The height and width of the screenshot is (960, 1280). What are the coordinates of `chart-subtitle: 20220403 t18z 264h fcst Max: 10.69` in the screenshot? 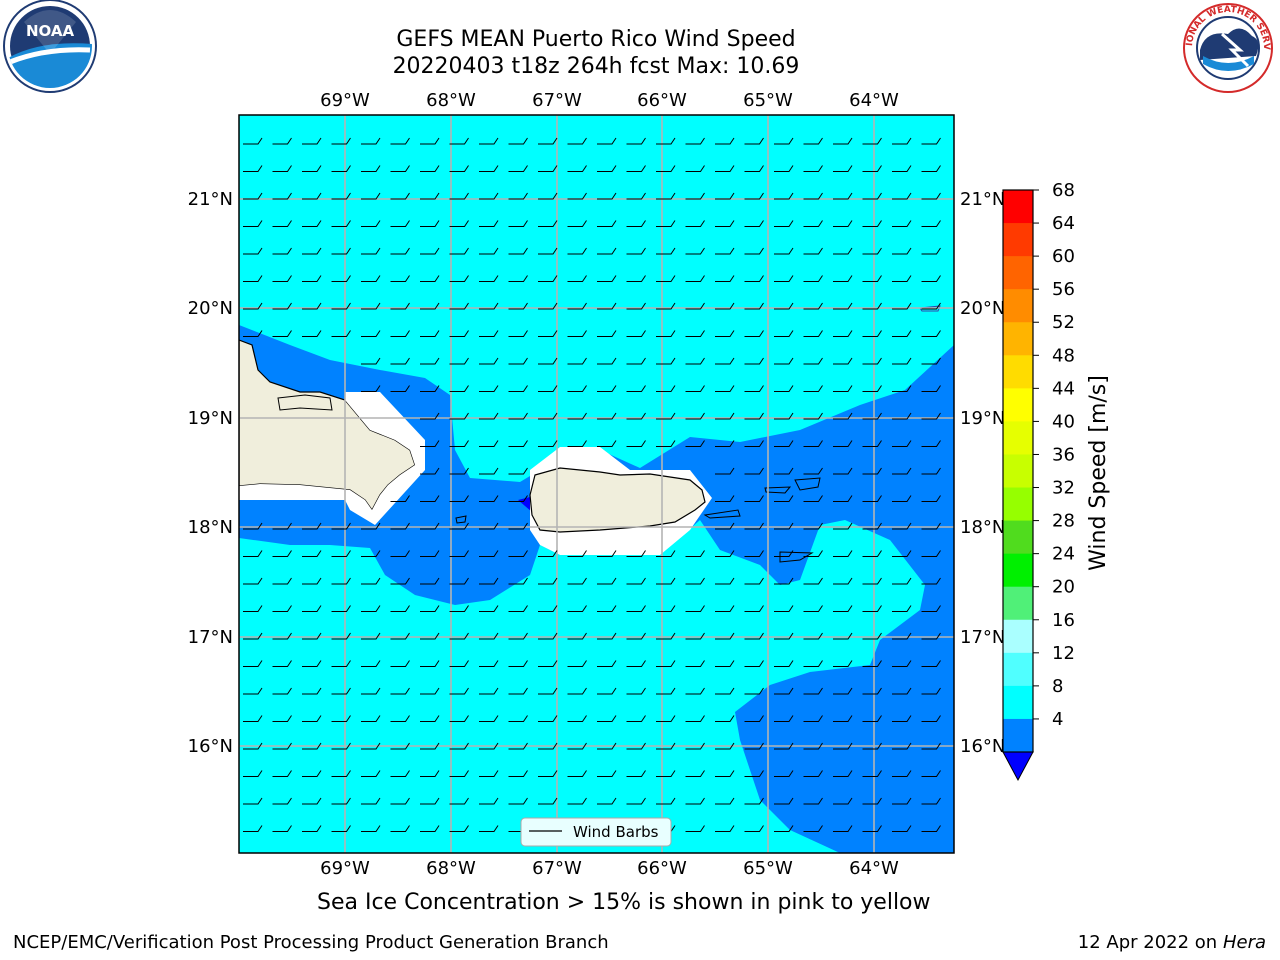 It's located at (596, 66).